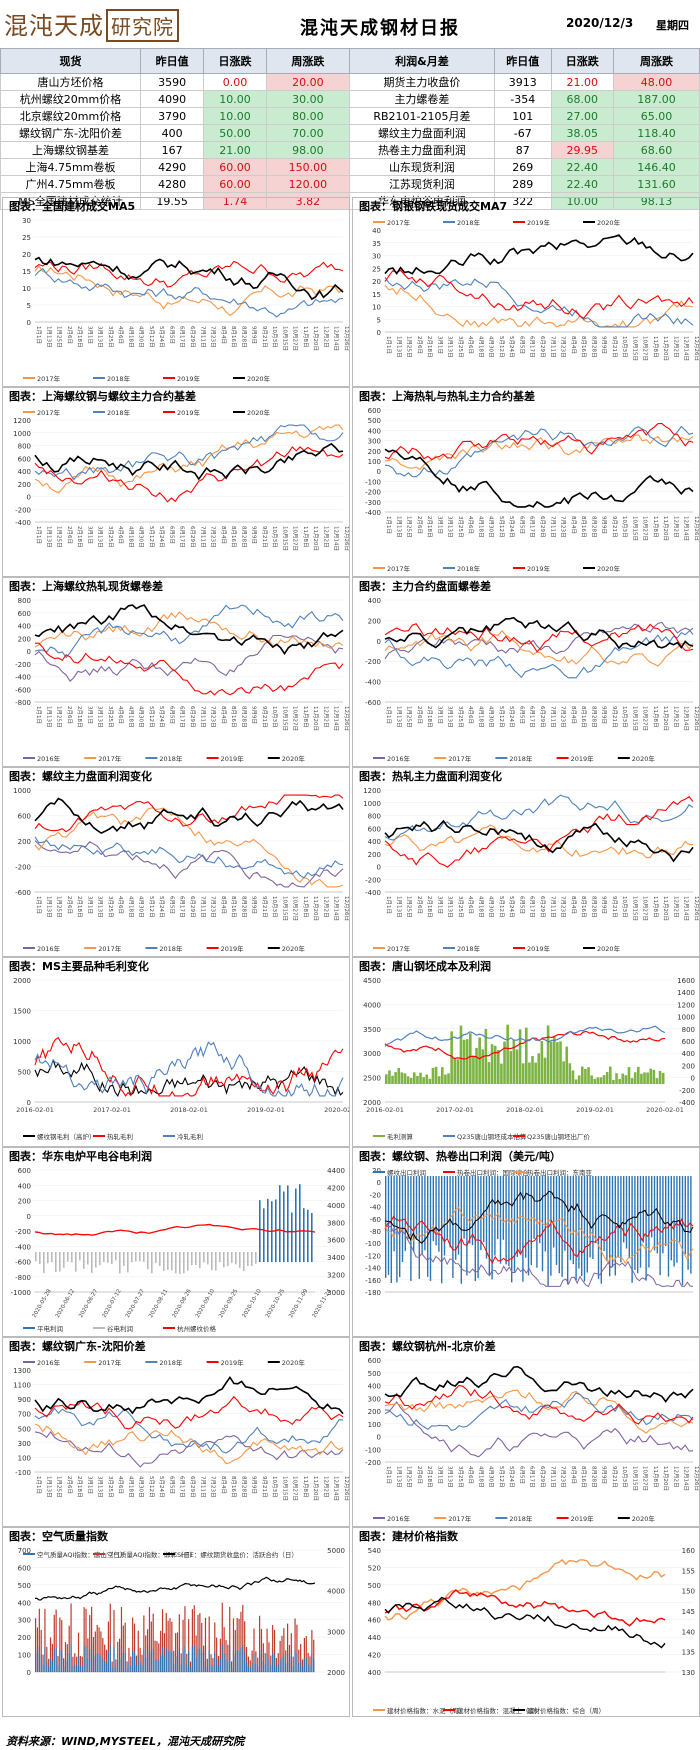 Image resolution: width=700 pixels, height=1750 pixels. Describe the element at coordinates (656, 82) in the screenshot. I see `summary-cell-r-week: 48.00` at that location.